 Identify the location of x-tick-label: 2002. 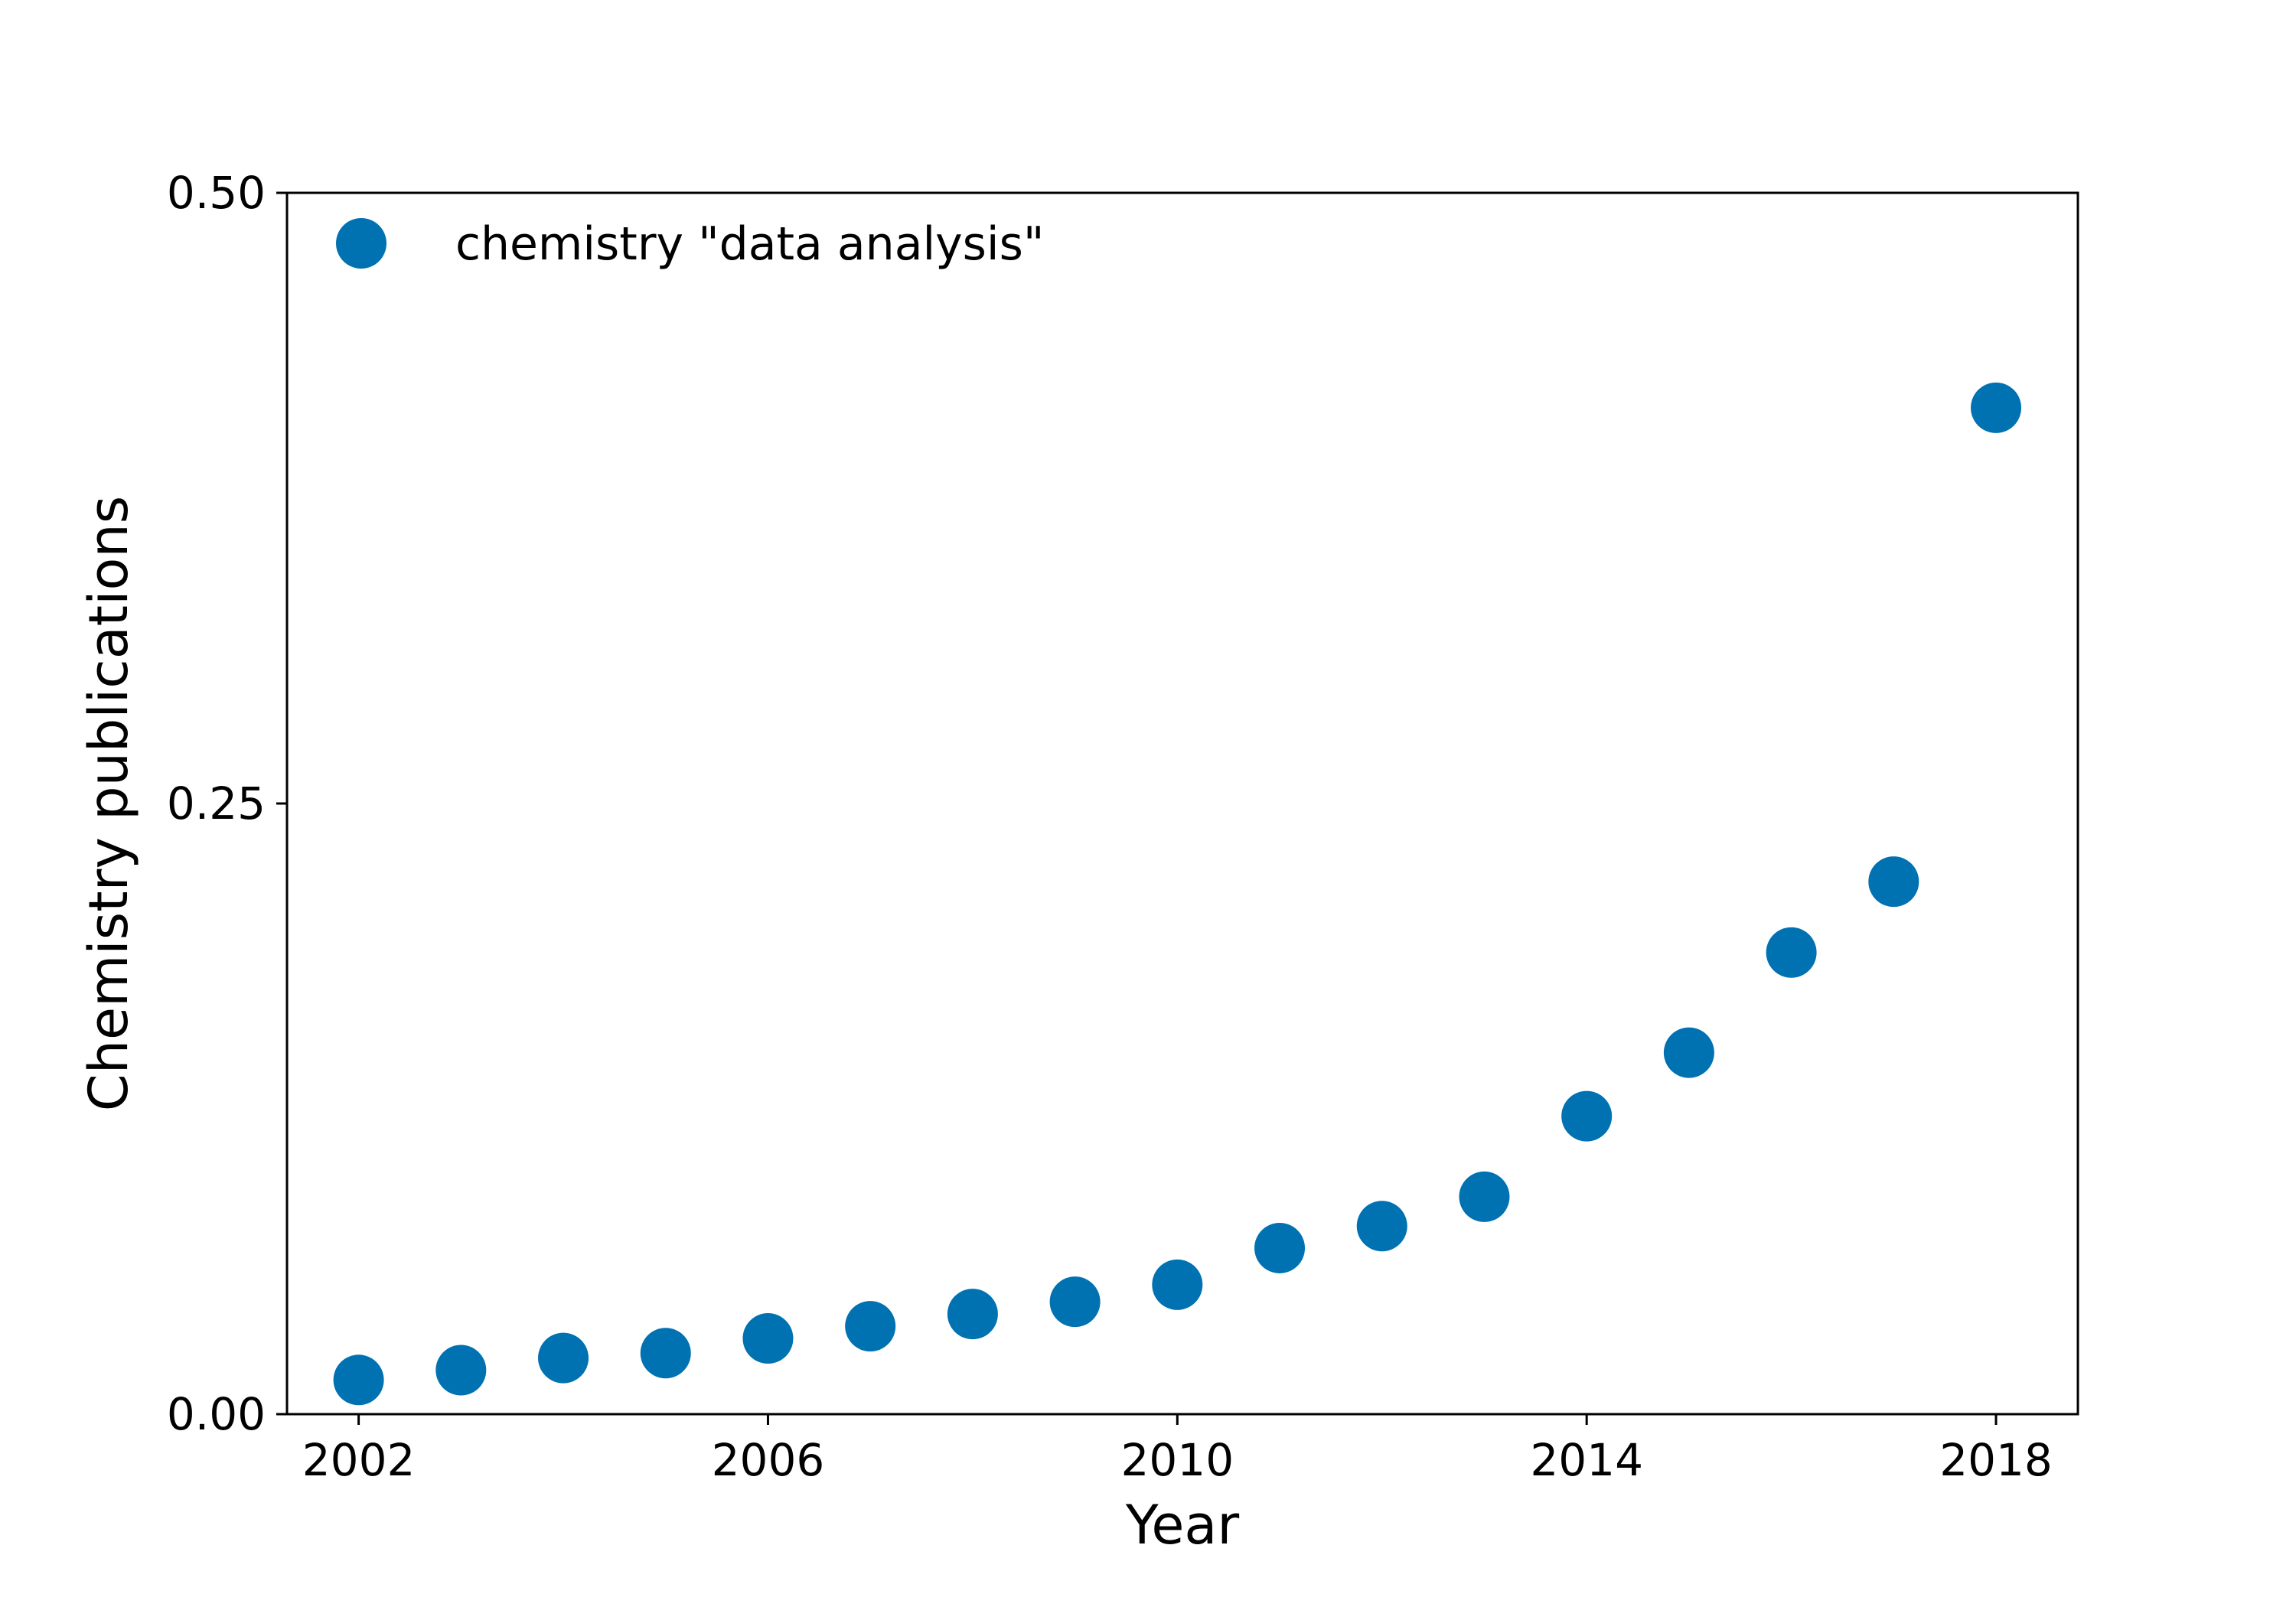
(359, 1460).